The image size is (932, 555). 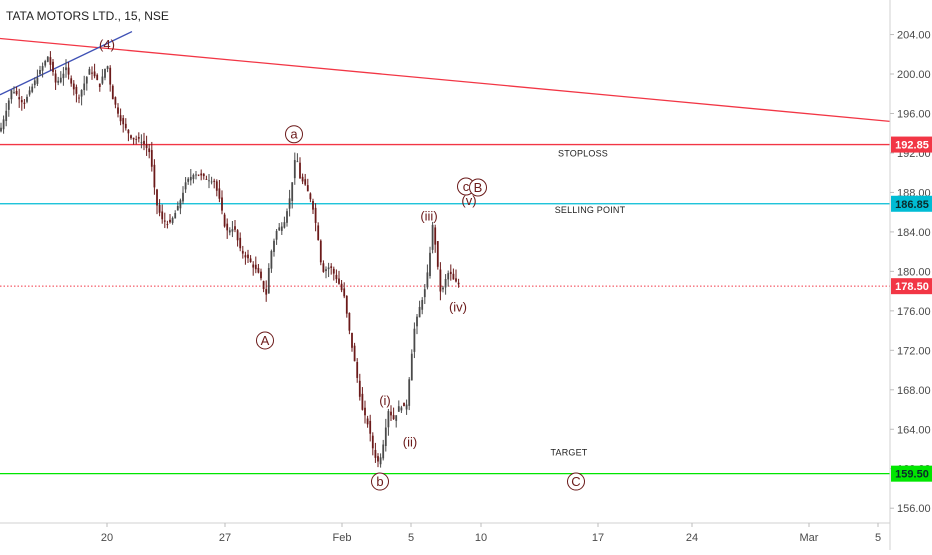 I want to click on level-annotation: STOPLOSS, so click(x=583, y=154).